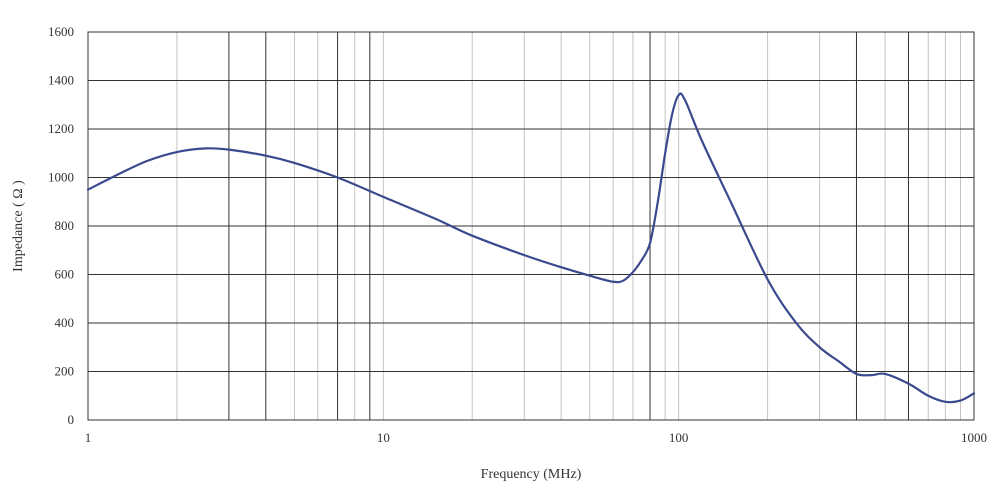  I want to click on x-tick-labels: 1 10 100 1000, so click(536, 437).